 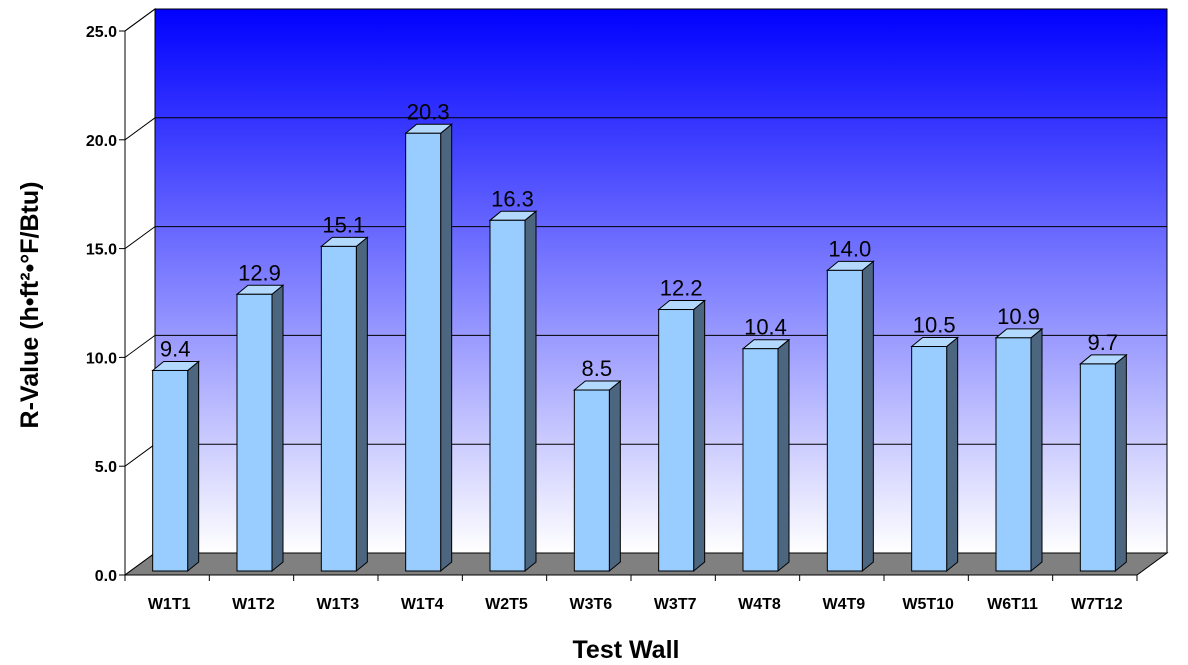 I want to click on y-tick-label: 0.0, so click(x=106, y=576).